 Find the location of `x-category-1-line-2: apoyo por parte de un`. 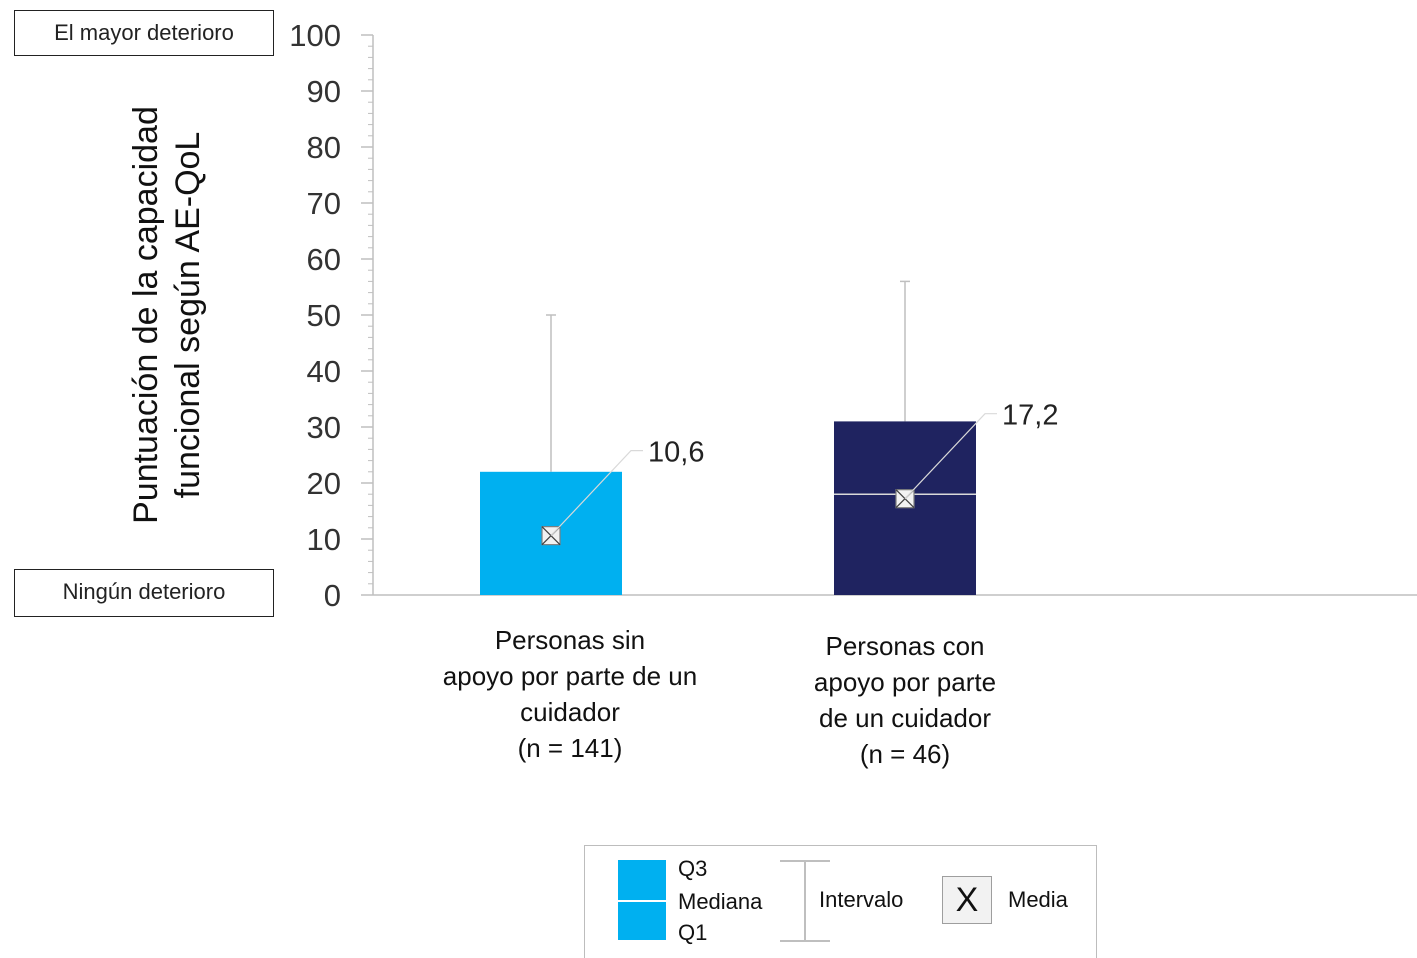

x-category-1-line-2: apoyo por parte de un is located at coordinates (570, 676).